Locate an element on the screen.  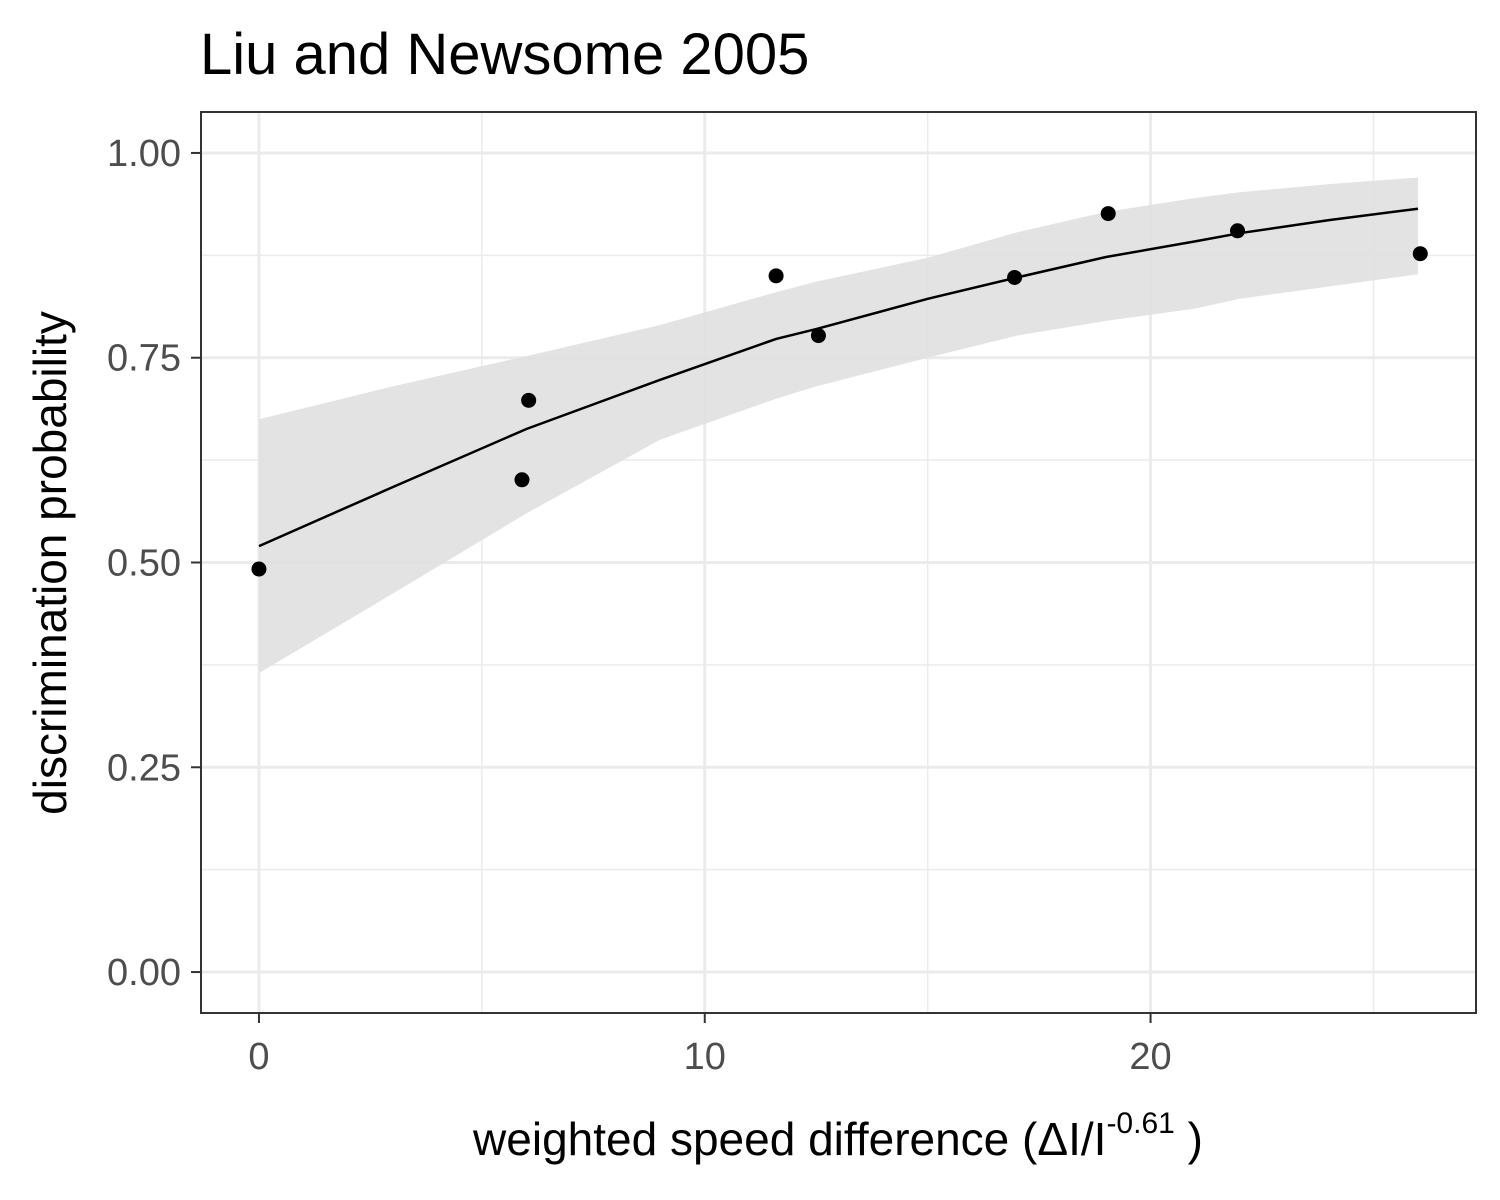
y-tick-label: 1.00 is located at coordinates (144, 154).